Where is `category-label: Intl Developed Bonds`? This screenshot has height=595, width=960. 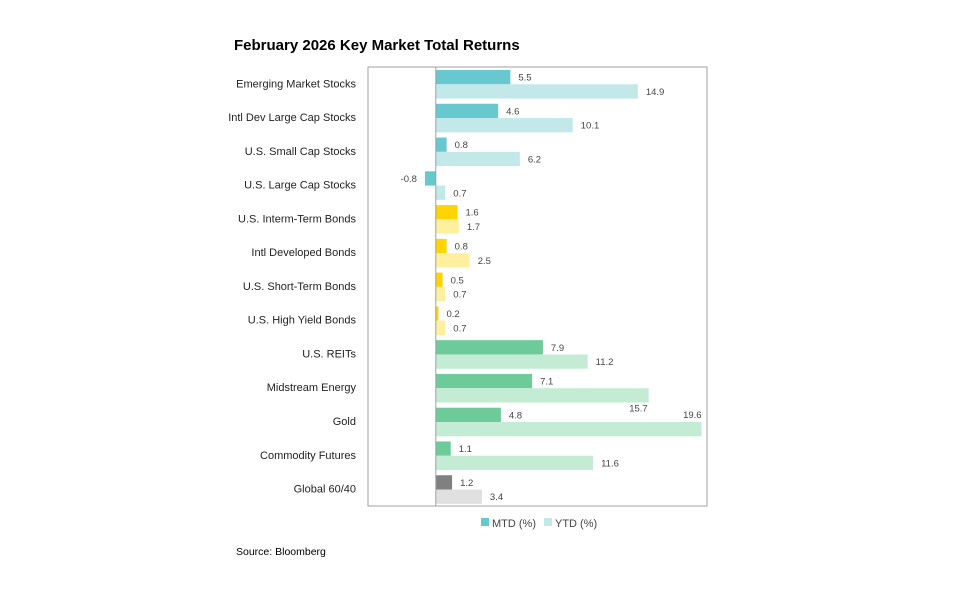
category-label: Intl Developed Bonds is located at coordinates (303, 253).